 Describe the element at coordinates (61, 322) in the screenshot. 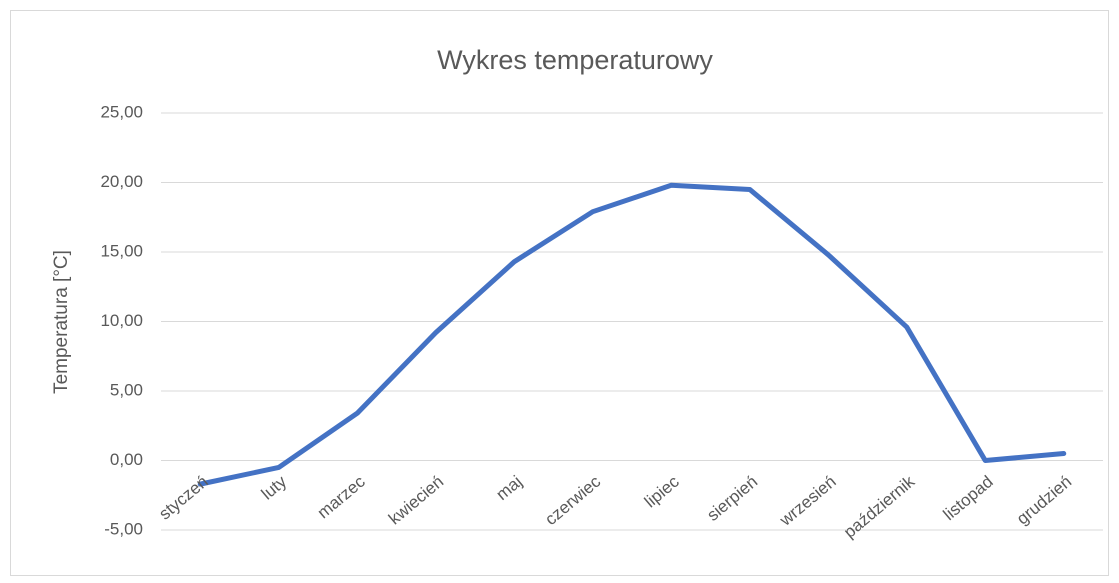

I see `y-axis-title: Temperatura [°C]` at that location.